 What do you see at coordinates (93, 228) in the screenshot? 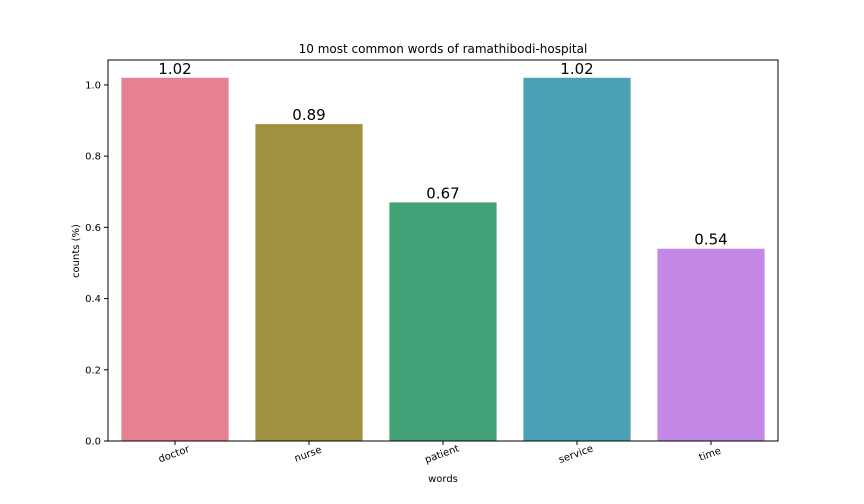
I see `y-tick-label: 0.6` at bounding box center [93, 228].